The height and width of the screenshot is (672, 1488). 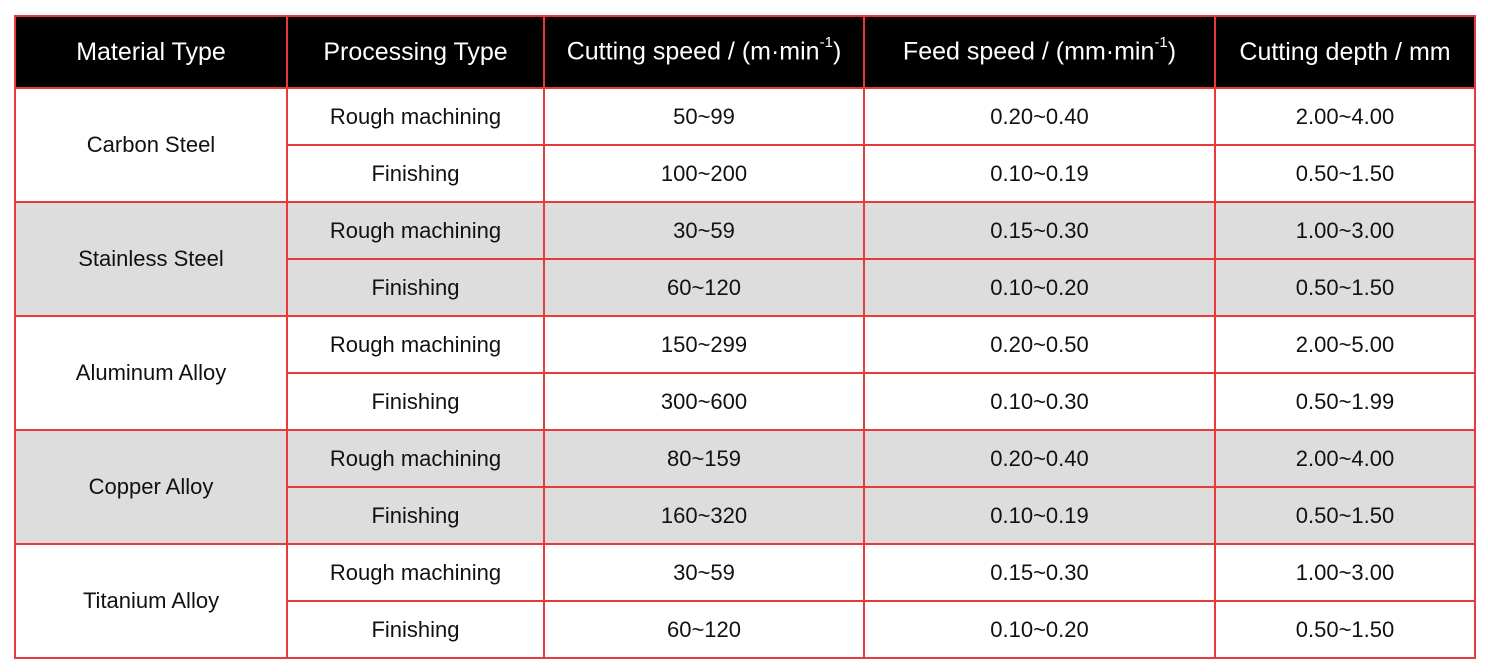 I want to click on cutting-speed-cell: 100~200, so click(x=704, y=173).